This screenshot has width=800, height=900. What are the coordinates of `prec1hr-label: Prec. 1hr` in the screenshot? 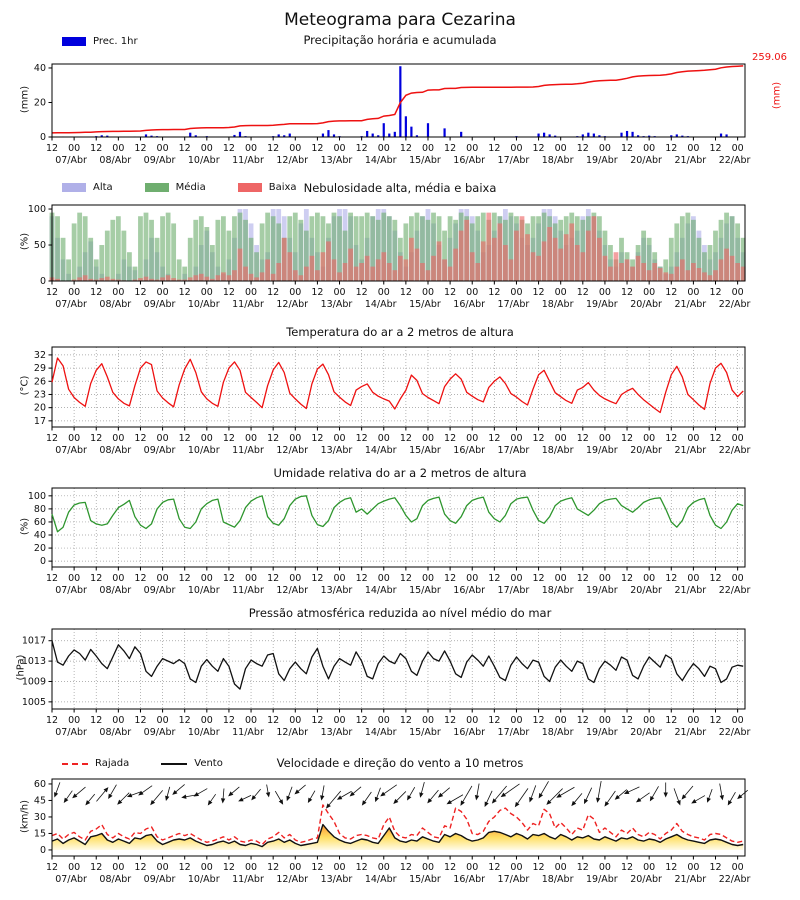 It's located at (115, 41).